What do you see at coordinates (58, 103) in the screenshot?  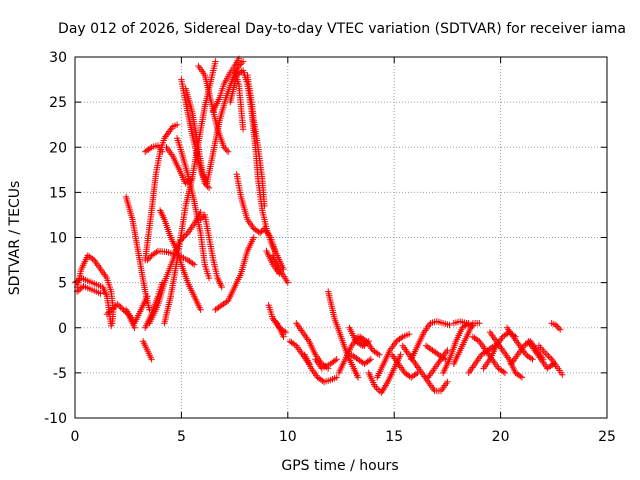 I see `y-tick-label: 25` at bounding box center [58, 103].